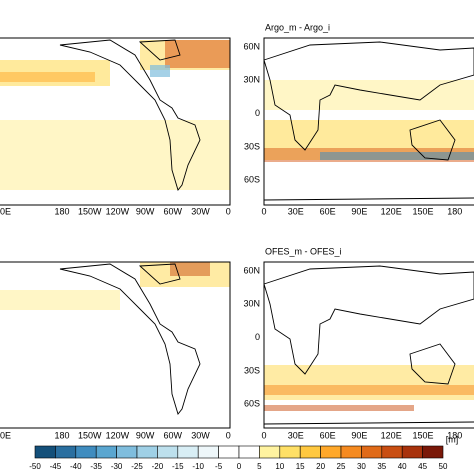  What do you see at coordinates (239, 466) in the screenshot?
I see `colorbar-label: 0` at bounding box center [239, 466].